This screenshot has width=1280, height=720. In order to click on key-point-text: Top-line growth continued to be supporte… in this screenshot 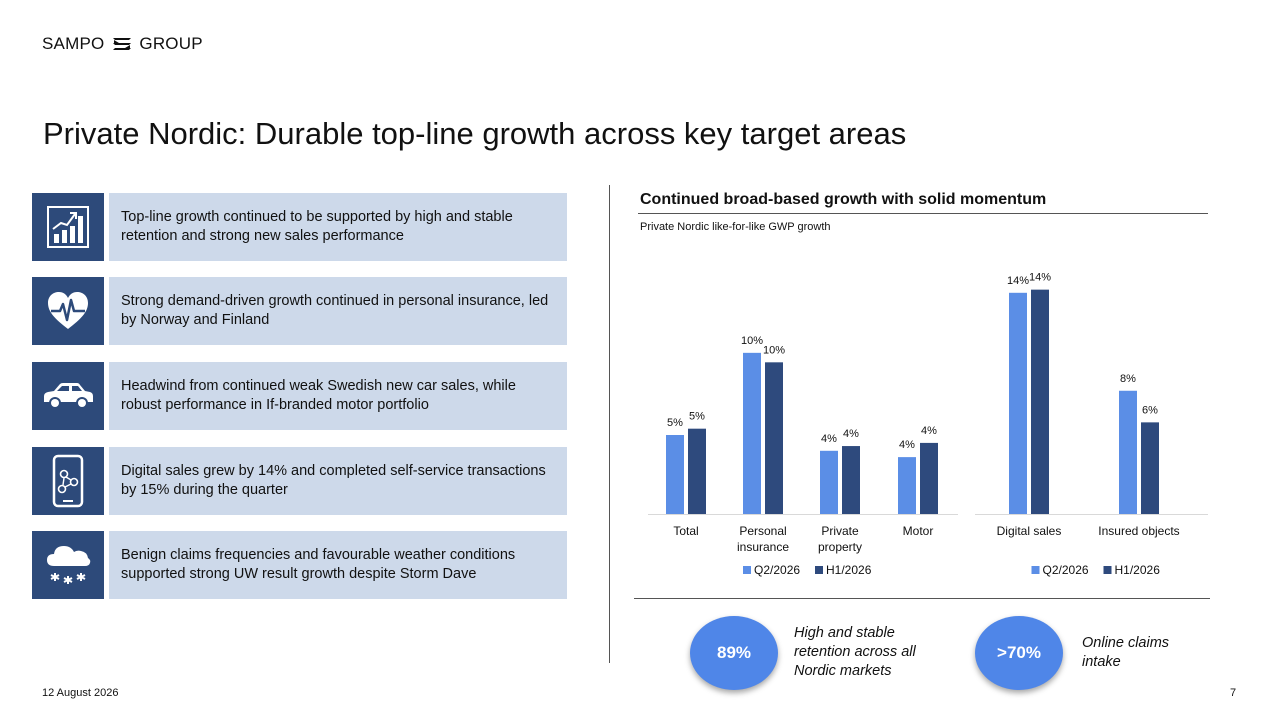, I will do `click(338, 227)`.